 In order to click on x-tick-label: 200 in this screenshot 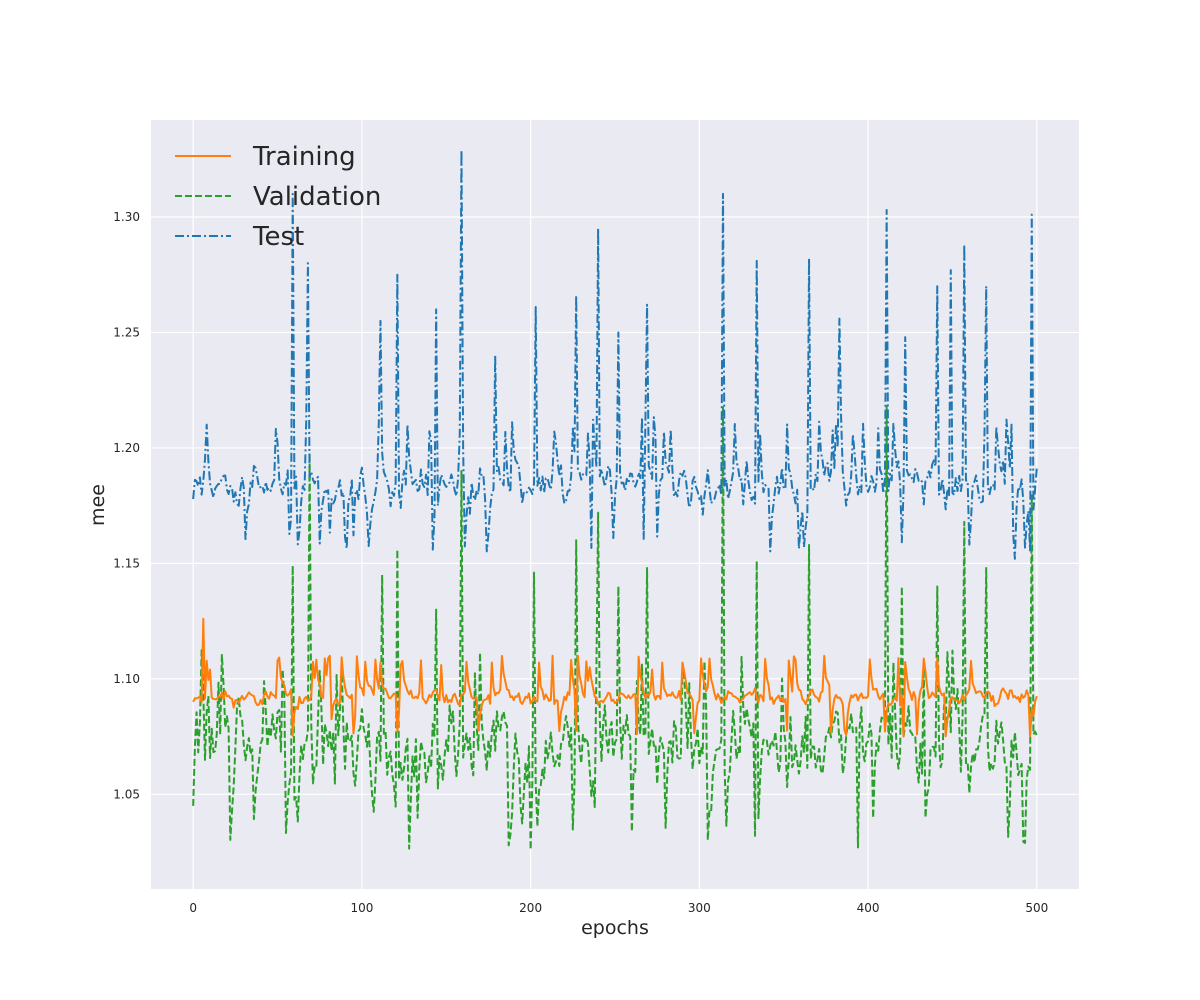, I will do `click(530, 908)`.